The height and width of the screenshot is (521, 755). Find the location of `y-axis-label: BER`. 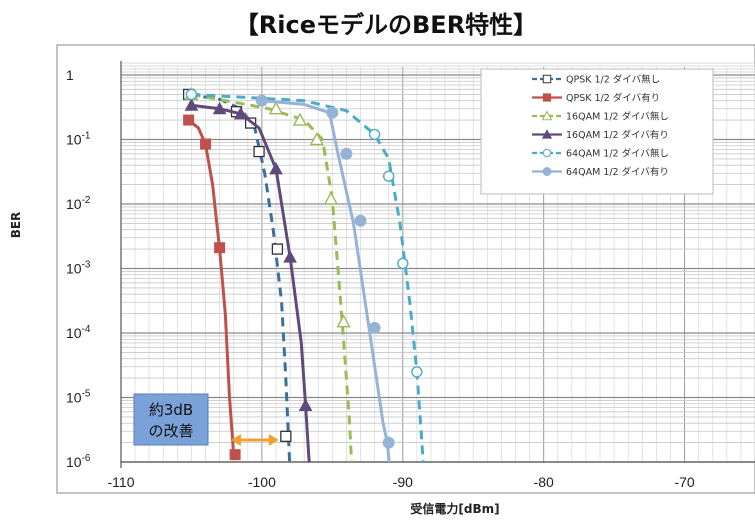

y-axis-label: BER is located at coordinates (16, 225).